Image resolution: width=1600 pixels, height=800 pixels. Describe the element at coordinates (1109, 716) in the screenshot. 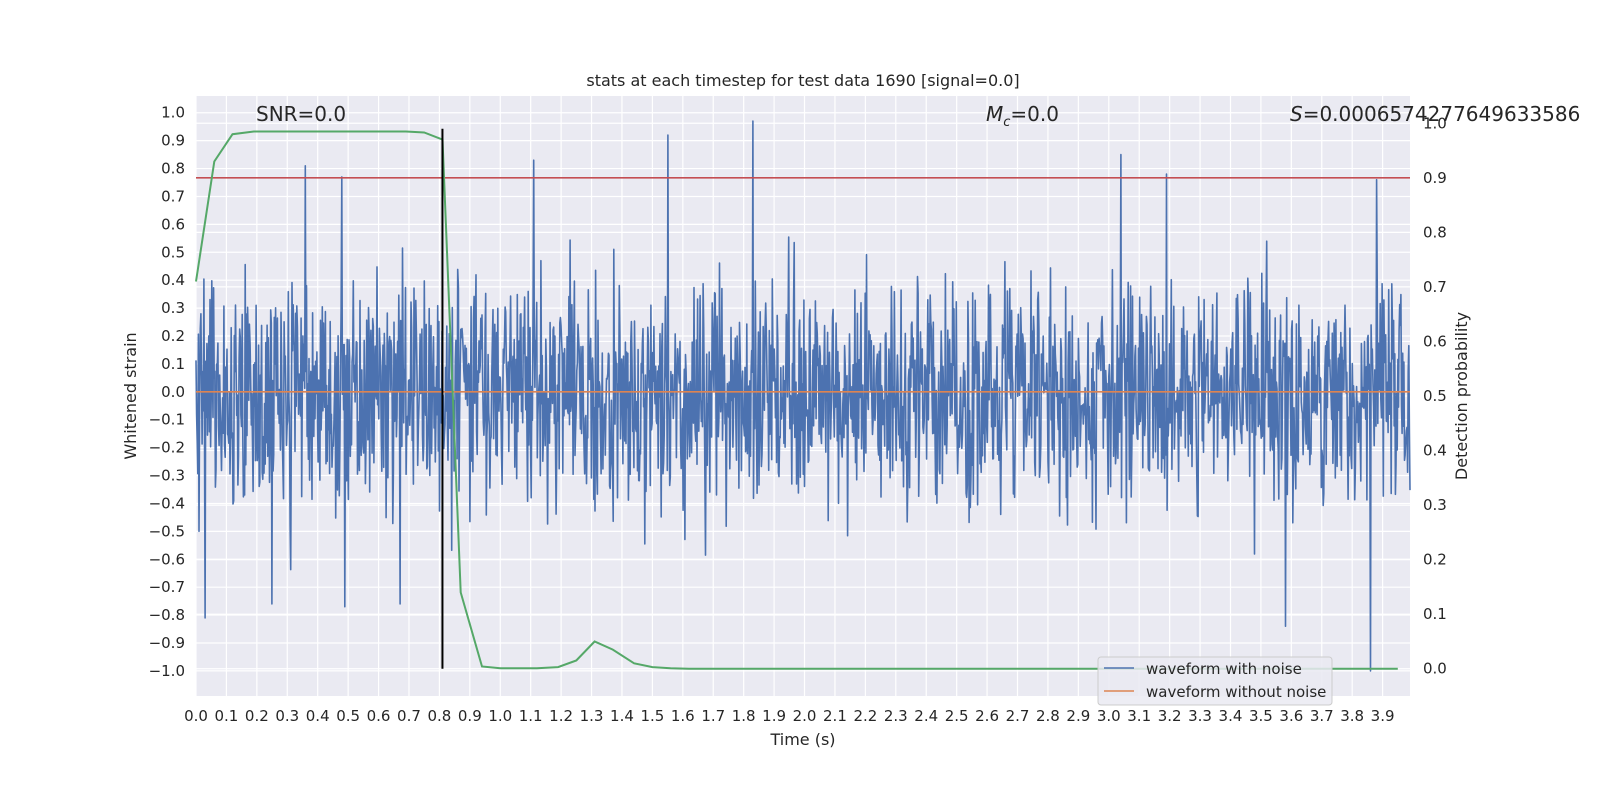

I see `x-tick-label: 3.0` at that location.